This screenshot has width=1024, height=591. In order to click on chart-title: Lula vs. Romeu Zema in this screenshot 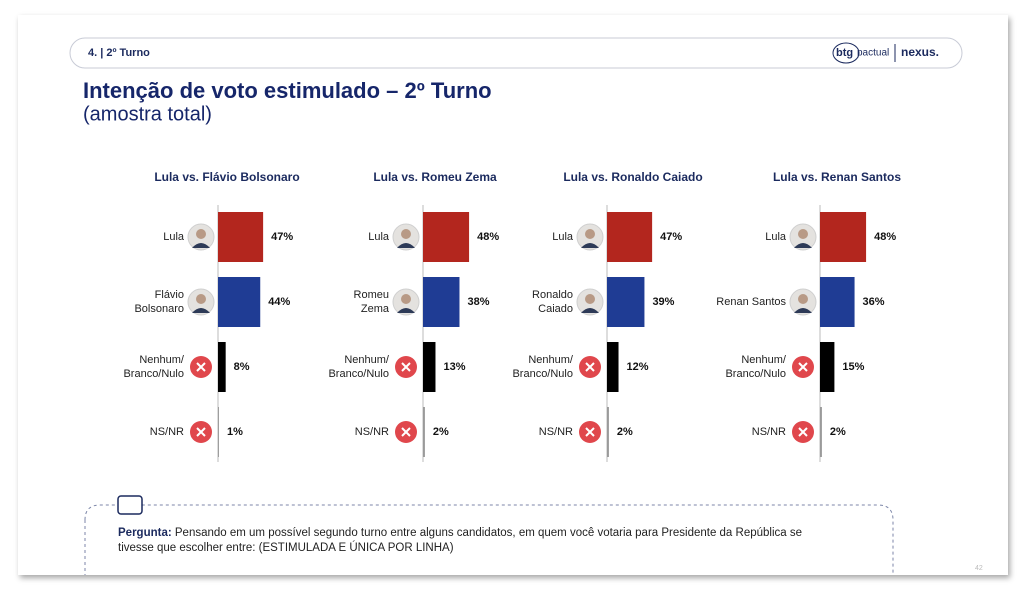, I will do `click(435, 177)`.